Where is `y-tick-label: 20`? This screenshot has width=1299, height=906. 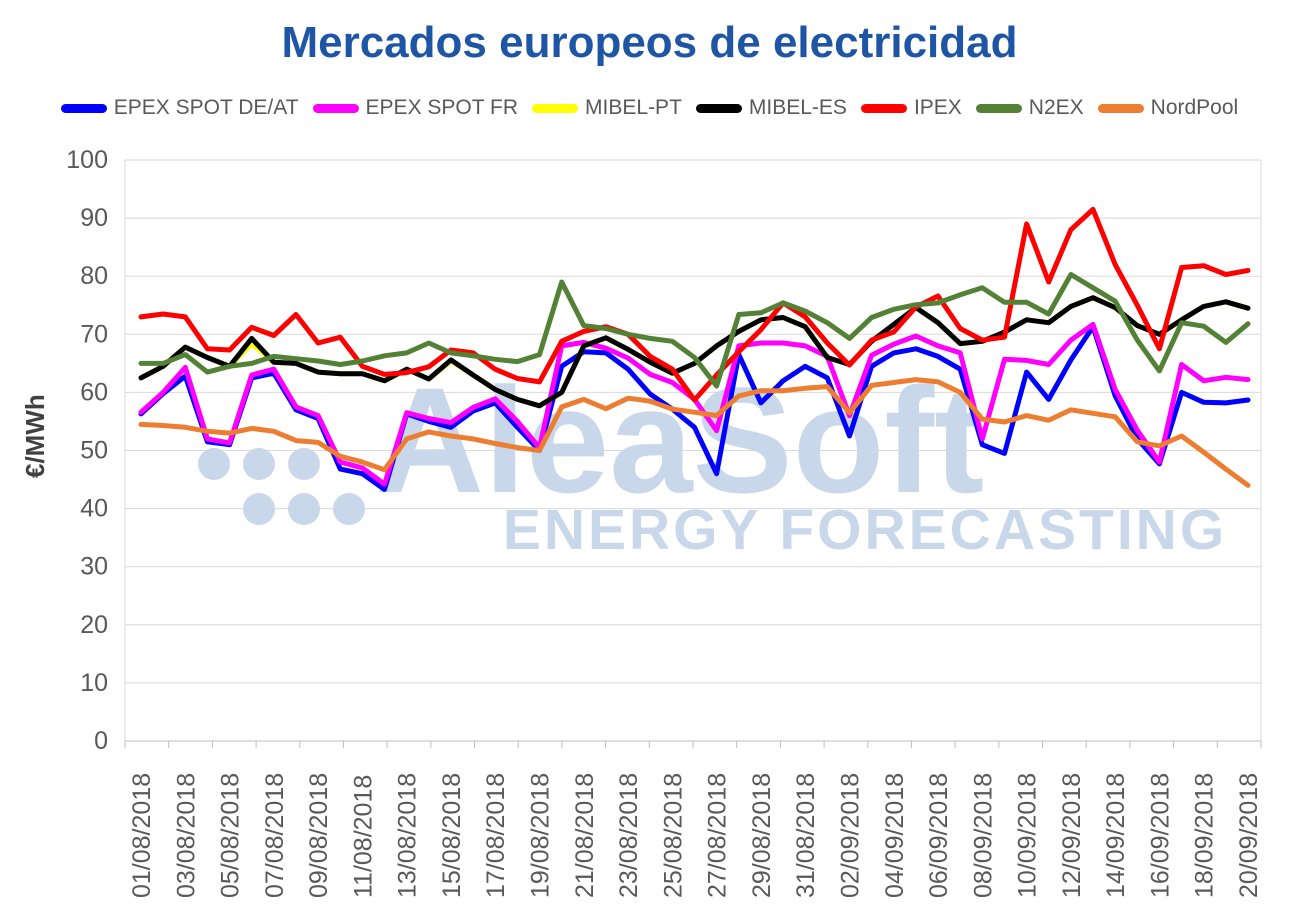
y-tick-label: 20 is located at coordinates (94, 625).